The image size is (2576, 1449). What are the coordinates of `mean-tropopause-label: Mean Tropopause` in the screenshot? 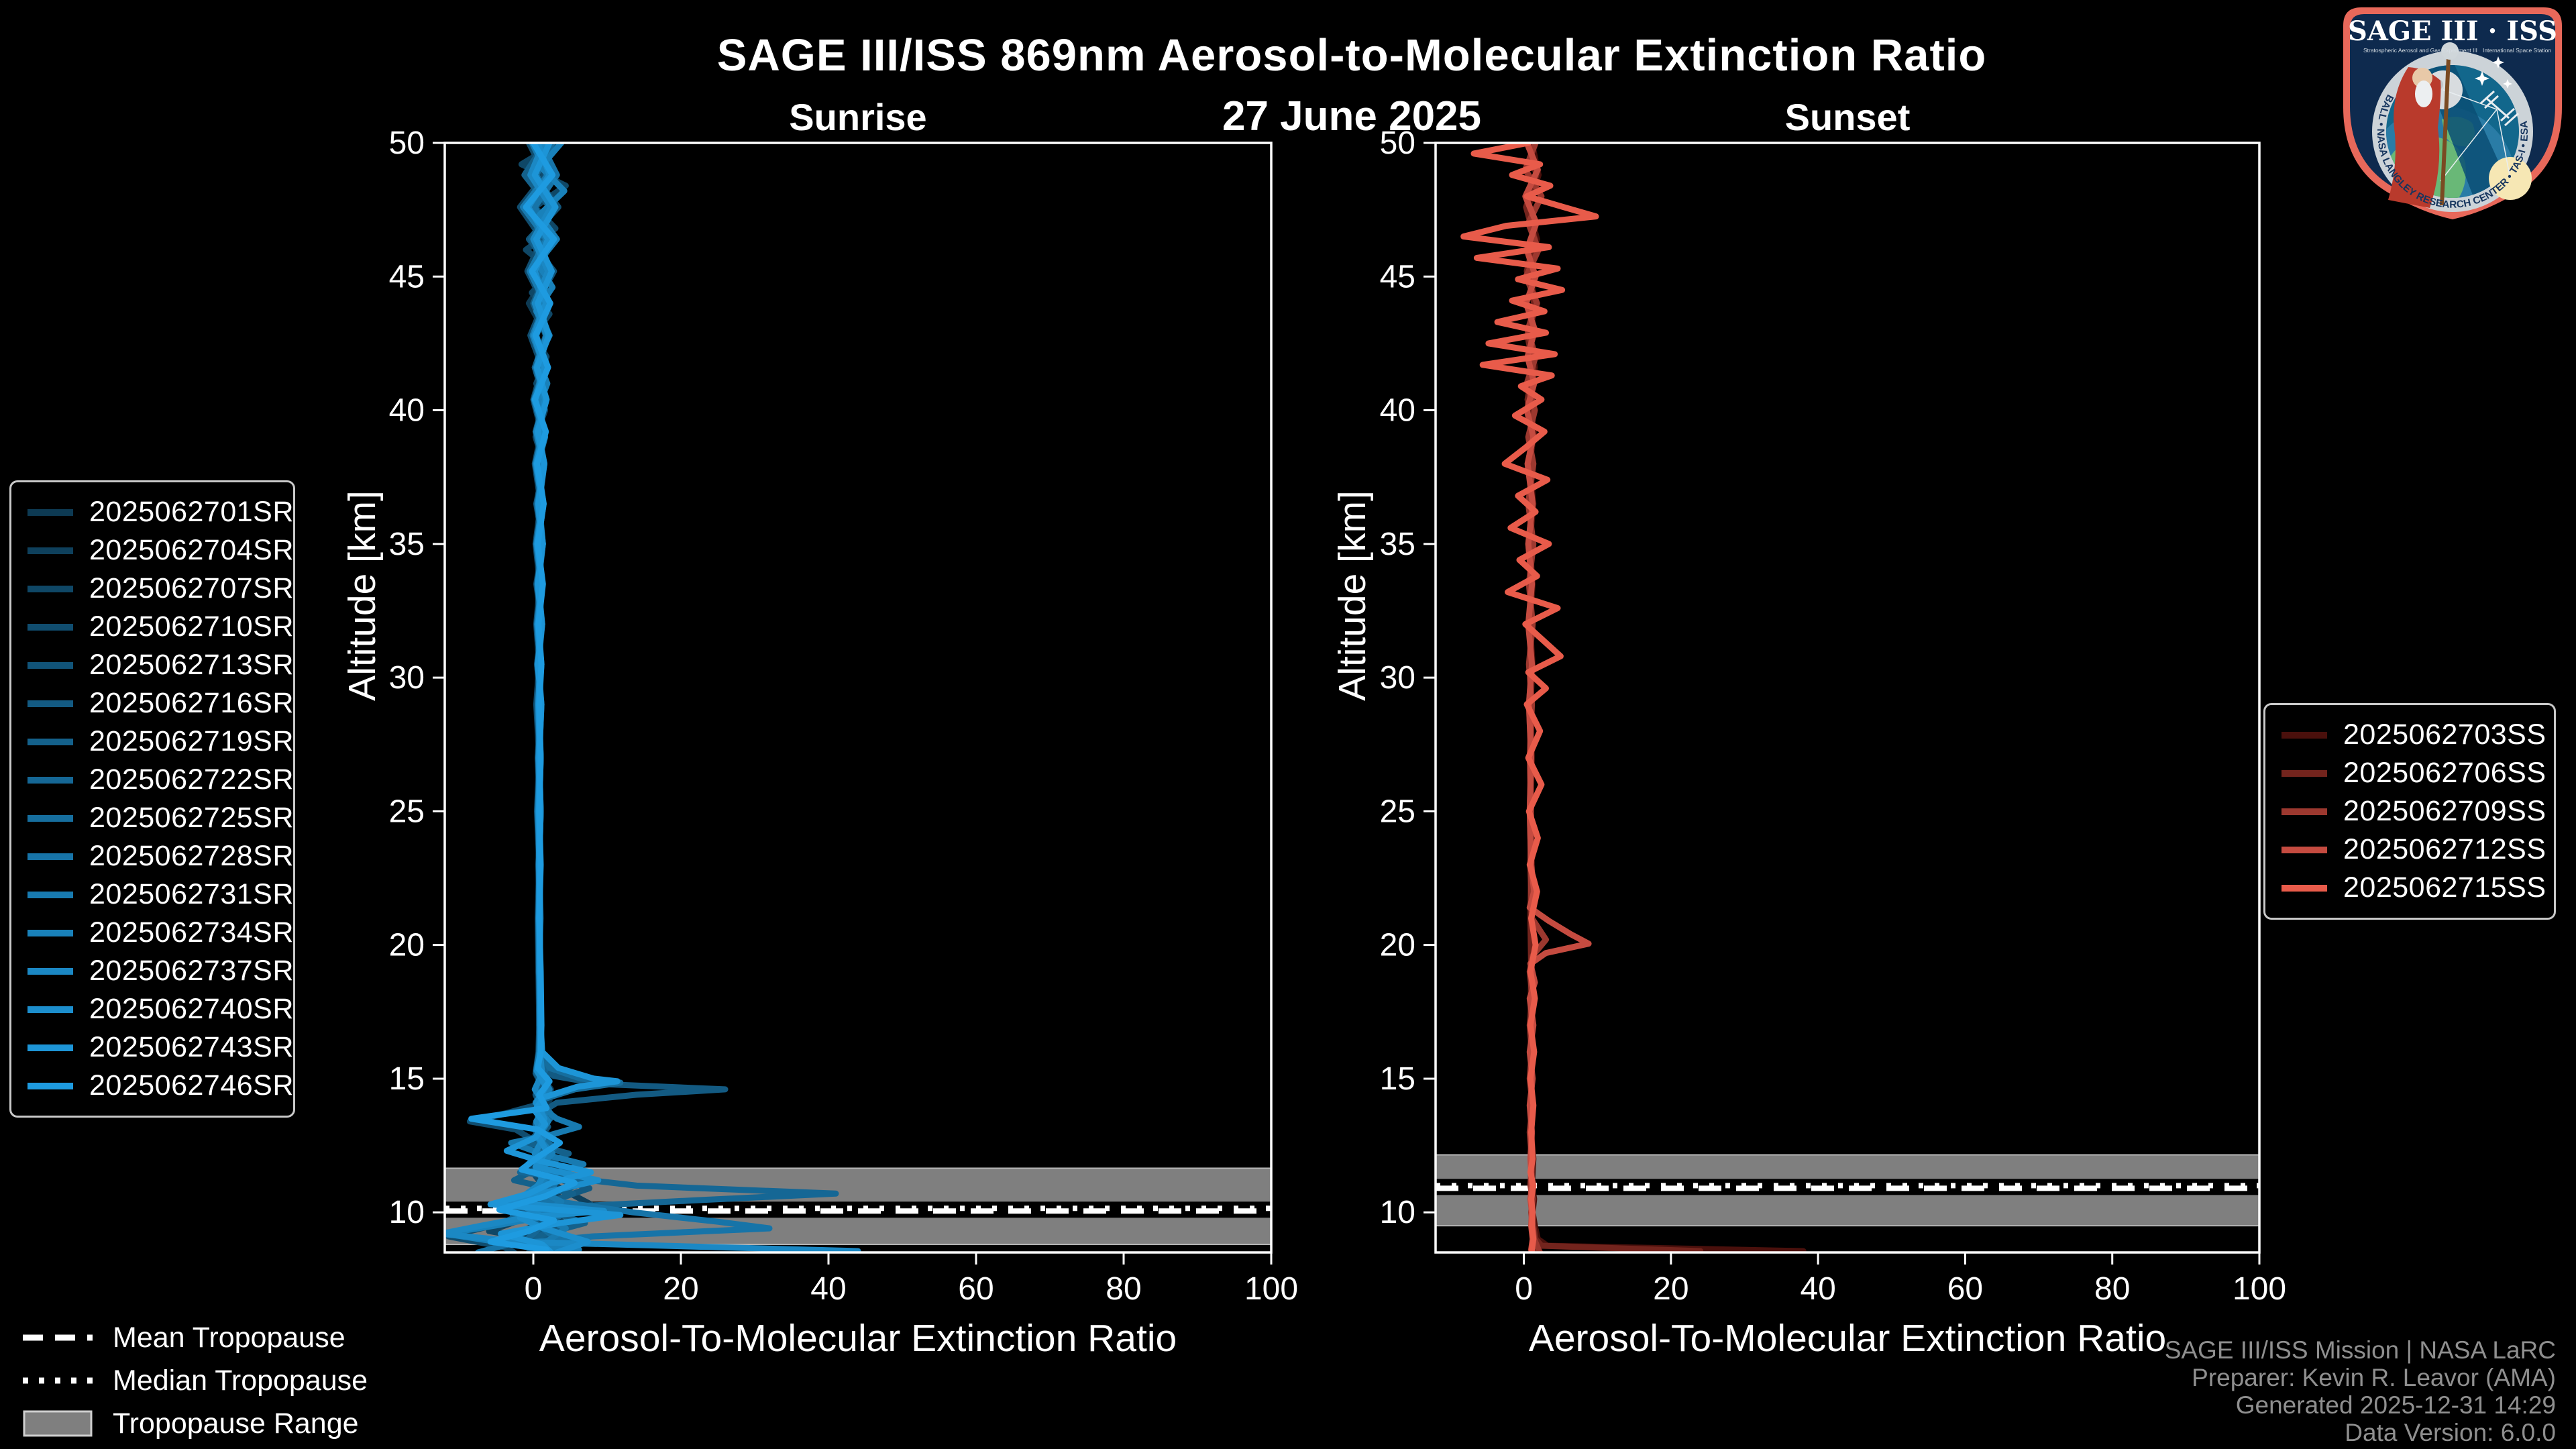 It's located at (229, 1337).